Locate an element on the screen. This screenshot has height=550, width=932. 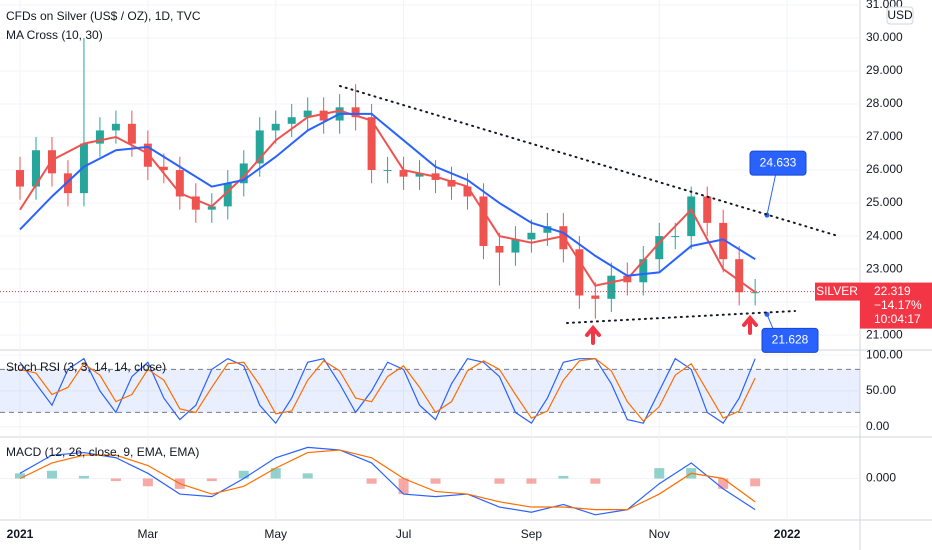
currency: USD is located at coordinates (900, 15).